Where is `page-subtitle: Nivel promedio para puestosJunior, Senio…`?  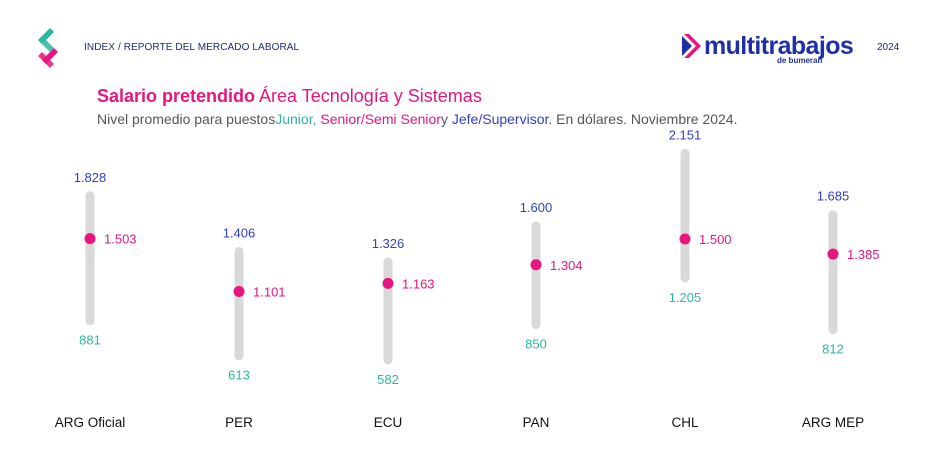 page-subtitle: Nivel promedio para puestosJunior, Senio… is located at coordinates (417, 119).